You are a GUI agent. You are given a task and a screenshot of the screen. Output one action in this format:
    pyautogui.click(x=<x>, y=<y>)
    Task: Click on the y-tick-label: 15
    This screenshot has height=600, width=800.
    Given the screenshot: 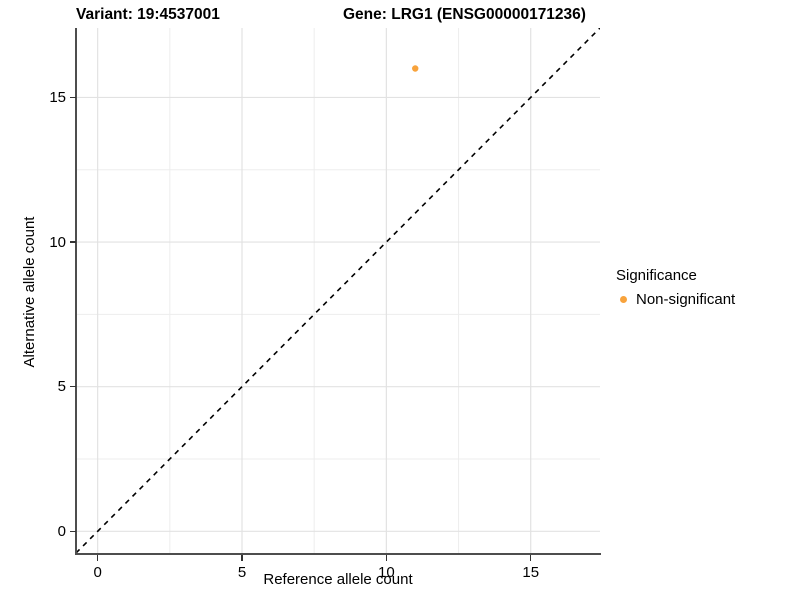 What is the action you would take?
    pyautogui.click(x=57, y=97)
    